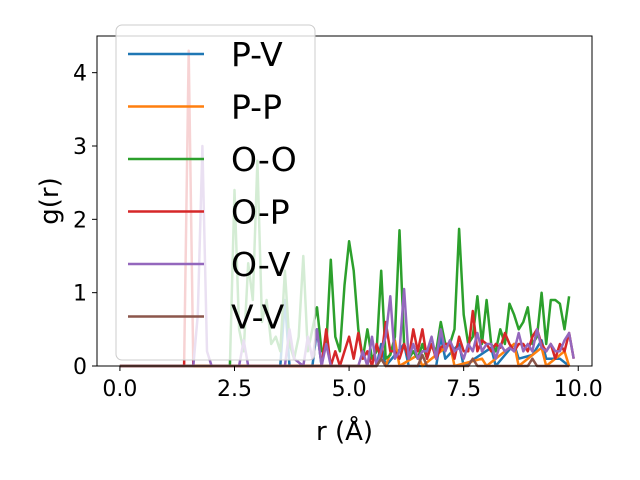 The image size is (640, 480). Describe the element at coordinates (344, 431) in the screenshot. I see `x-axis-label: r (Å)` at that location.